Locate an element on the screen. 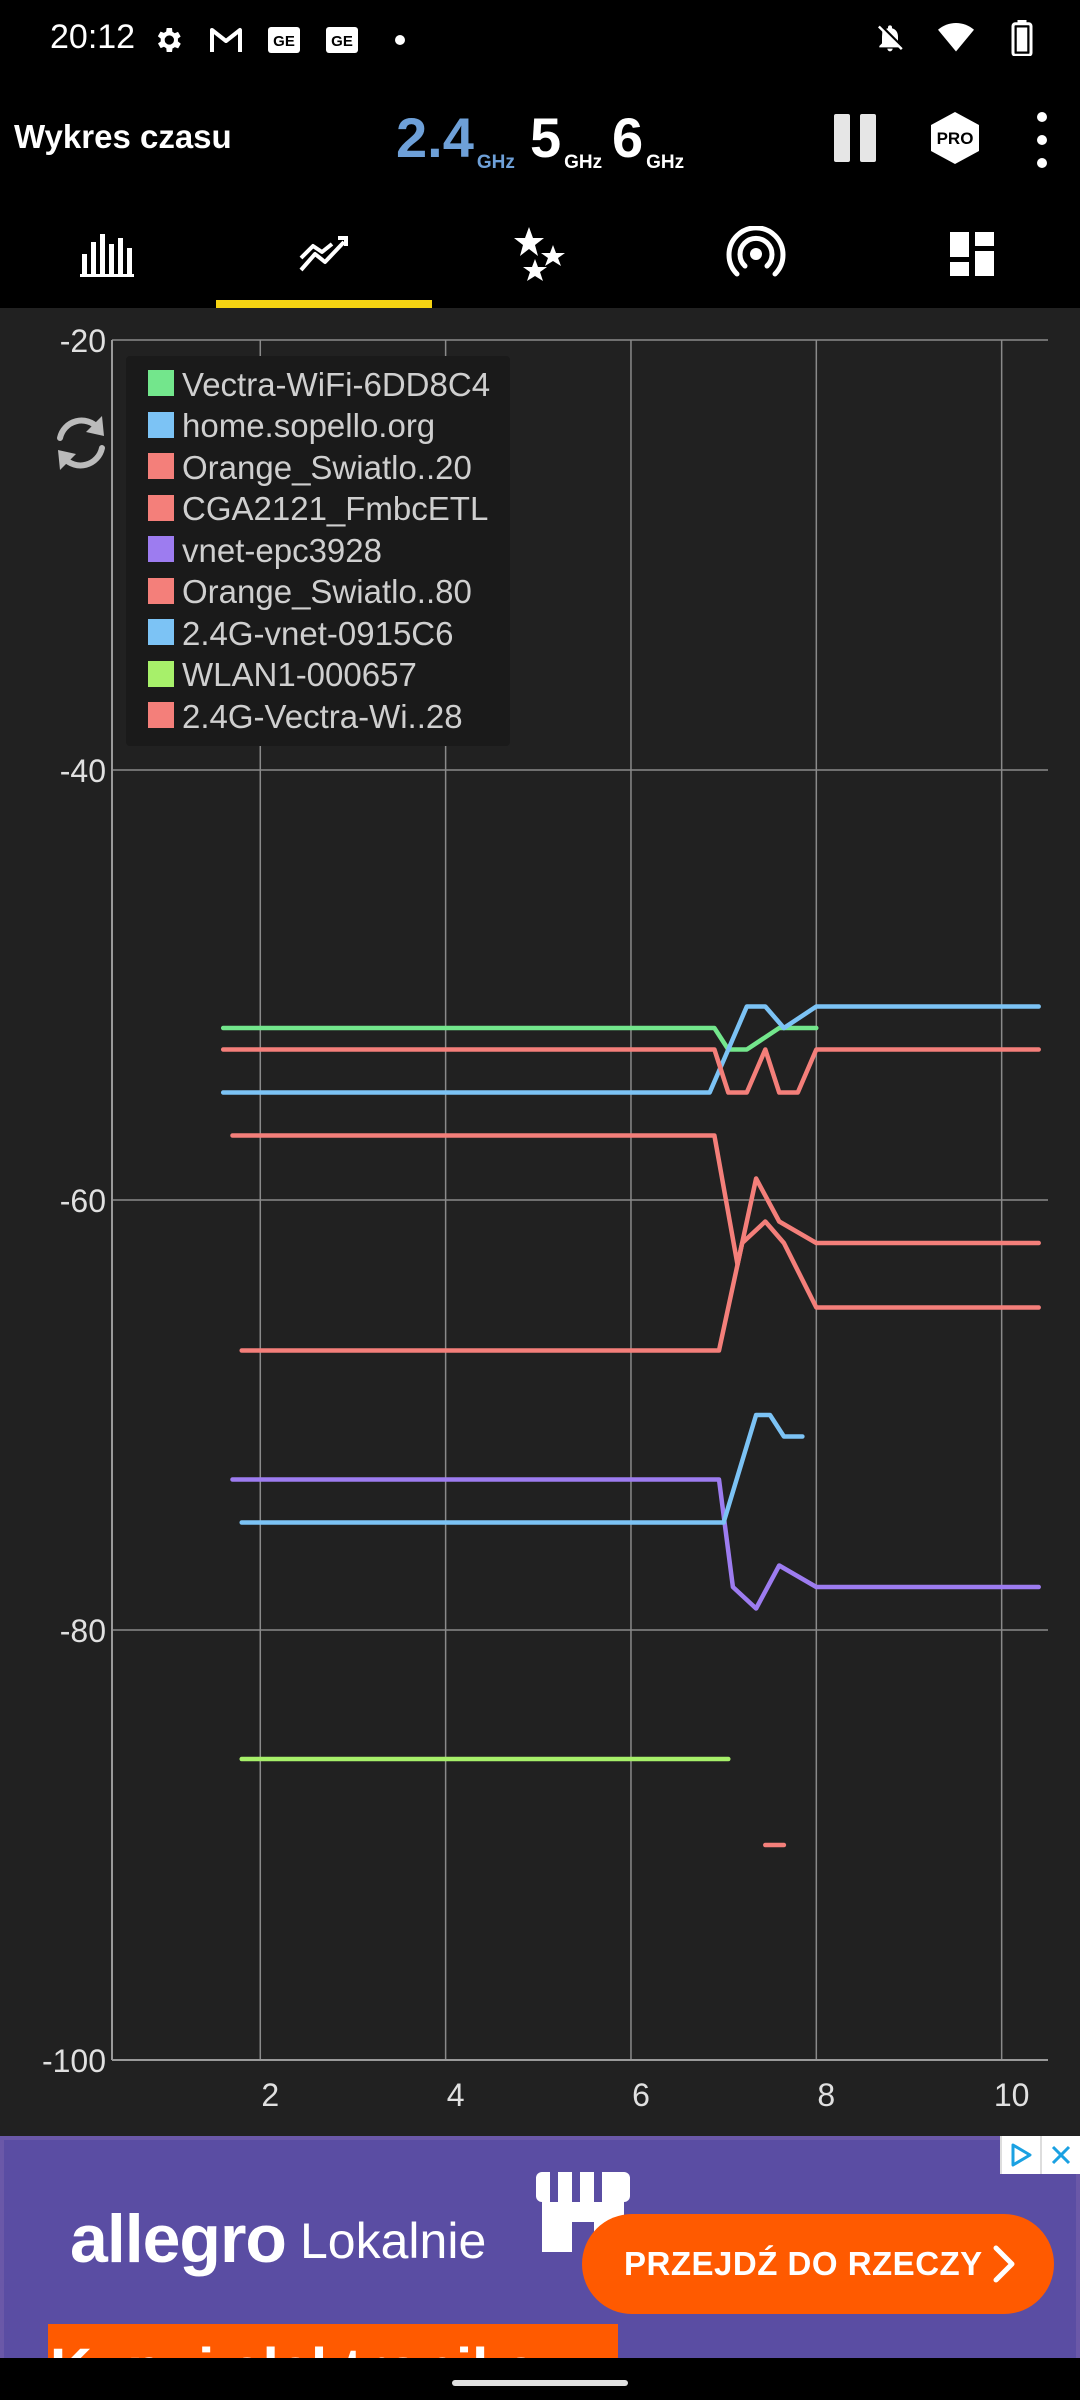 The image size is (1080, 2400). y-tick-label: -20 is located at coordinates (83, 341).